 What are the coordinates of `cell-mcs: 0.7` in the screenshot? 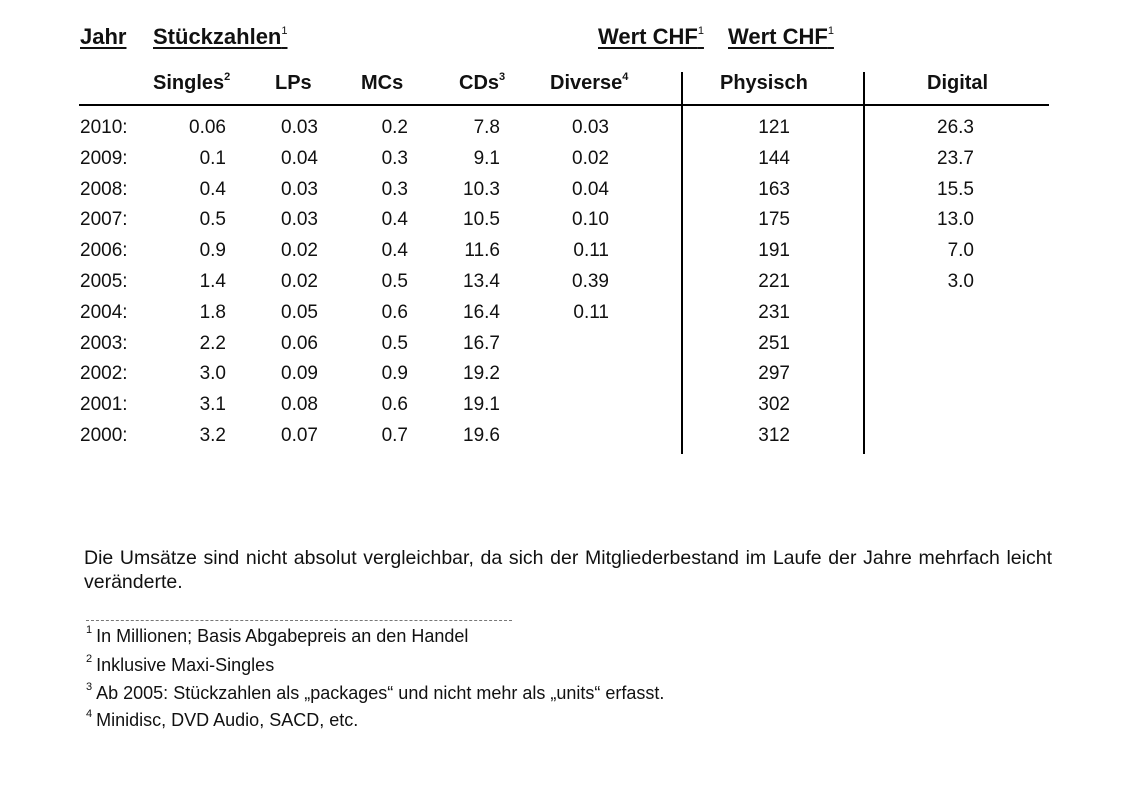 It's located at (394, 435).